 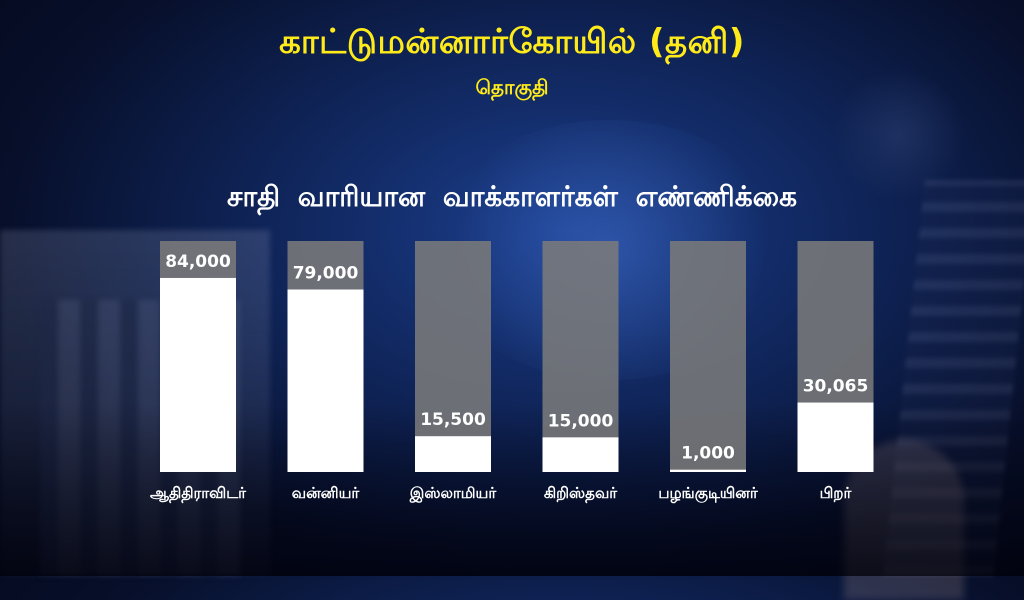 What do you see at coordinates (581, 421) in the screenshot?
I see `bar-value-label: 15,000` at bounding box center [581, 421].